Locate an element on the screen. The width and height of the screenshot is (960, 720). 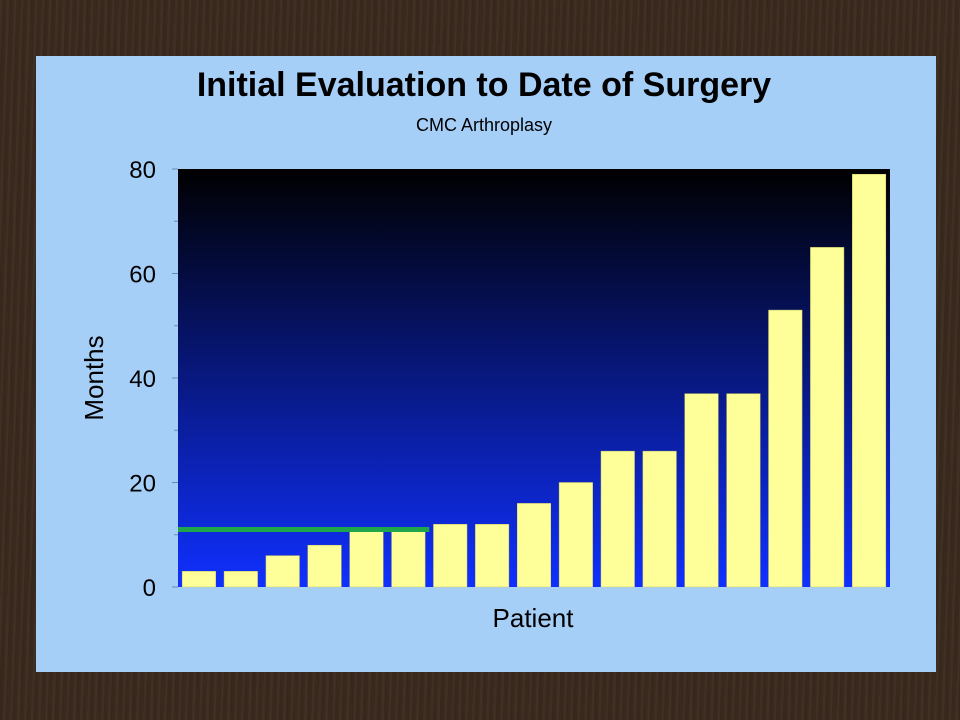
x-axis-label: Patient is located at coordinates (534, 618).